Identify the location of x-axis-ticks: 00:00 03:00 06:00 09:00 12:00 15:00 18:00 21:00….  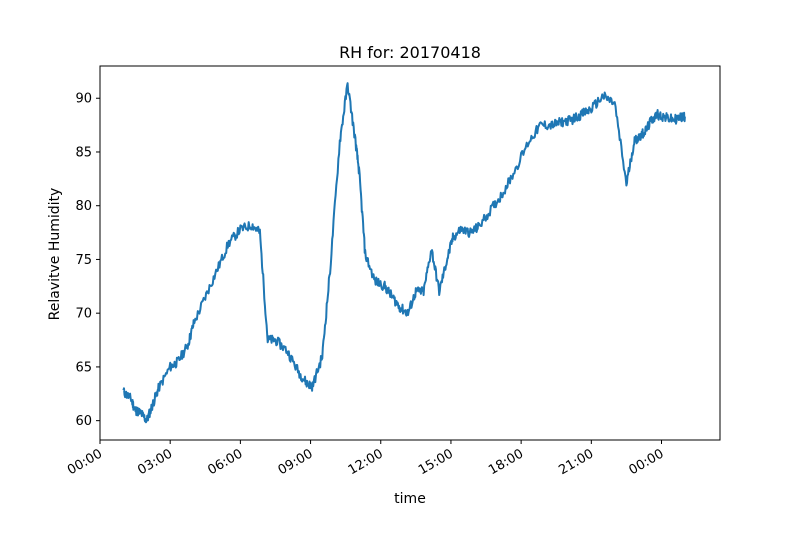
(366, 459).